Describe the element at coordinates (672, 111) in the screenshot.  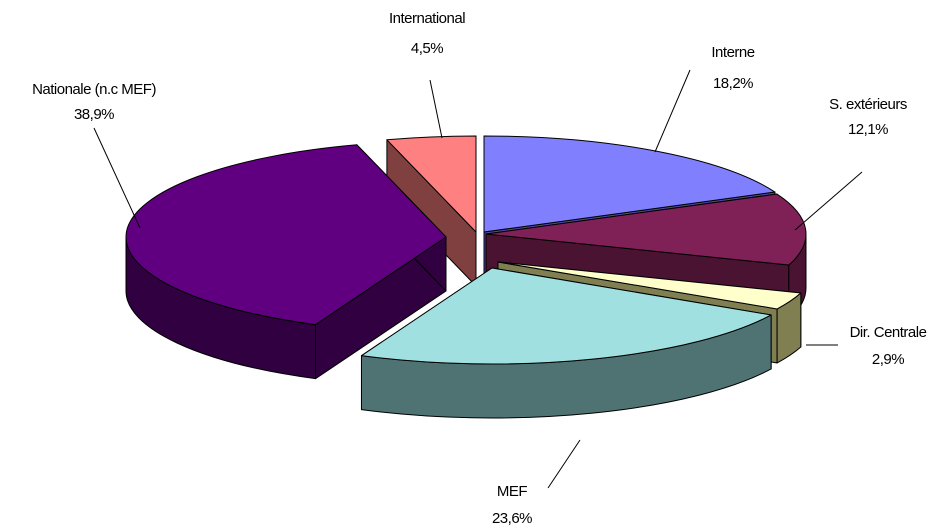
I see `leader-line-interne` at that location.